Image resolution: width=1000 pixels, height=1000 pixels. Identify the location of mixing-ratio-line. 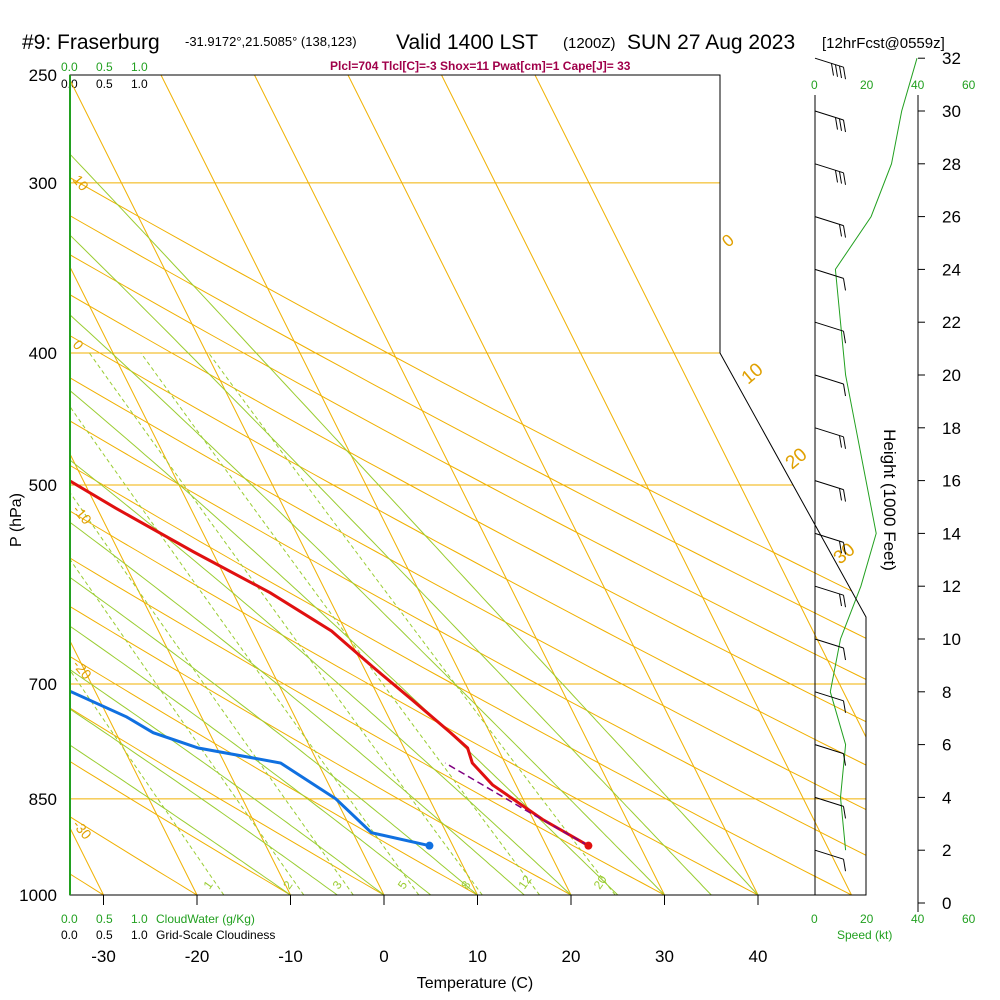
(187, 623).